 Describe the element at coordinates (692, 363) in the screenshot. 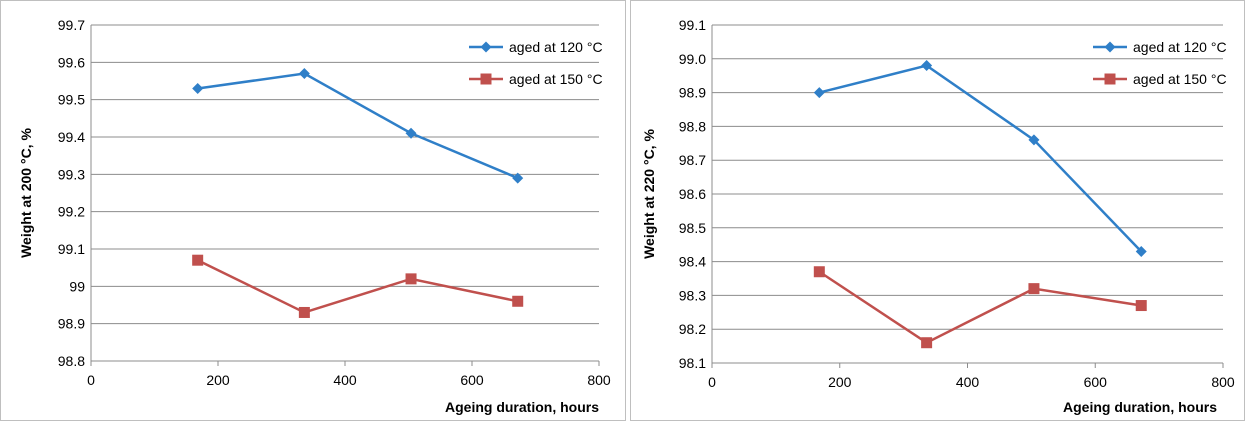

I see `y-tick-label: 98.1` at that location.